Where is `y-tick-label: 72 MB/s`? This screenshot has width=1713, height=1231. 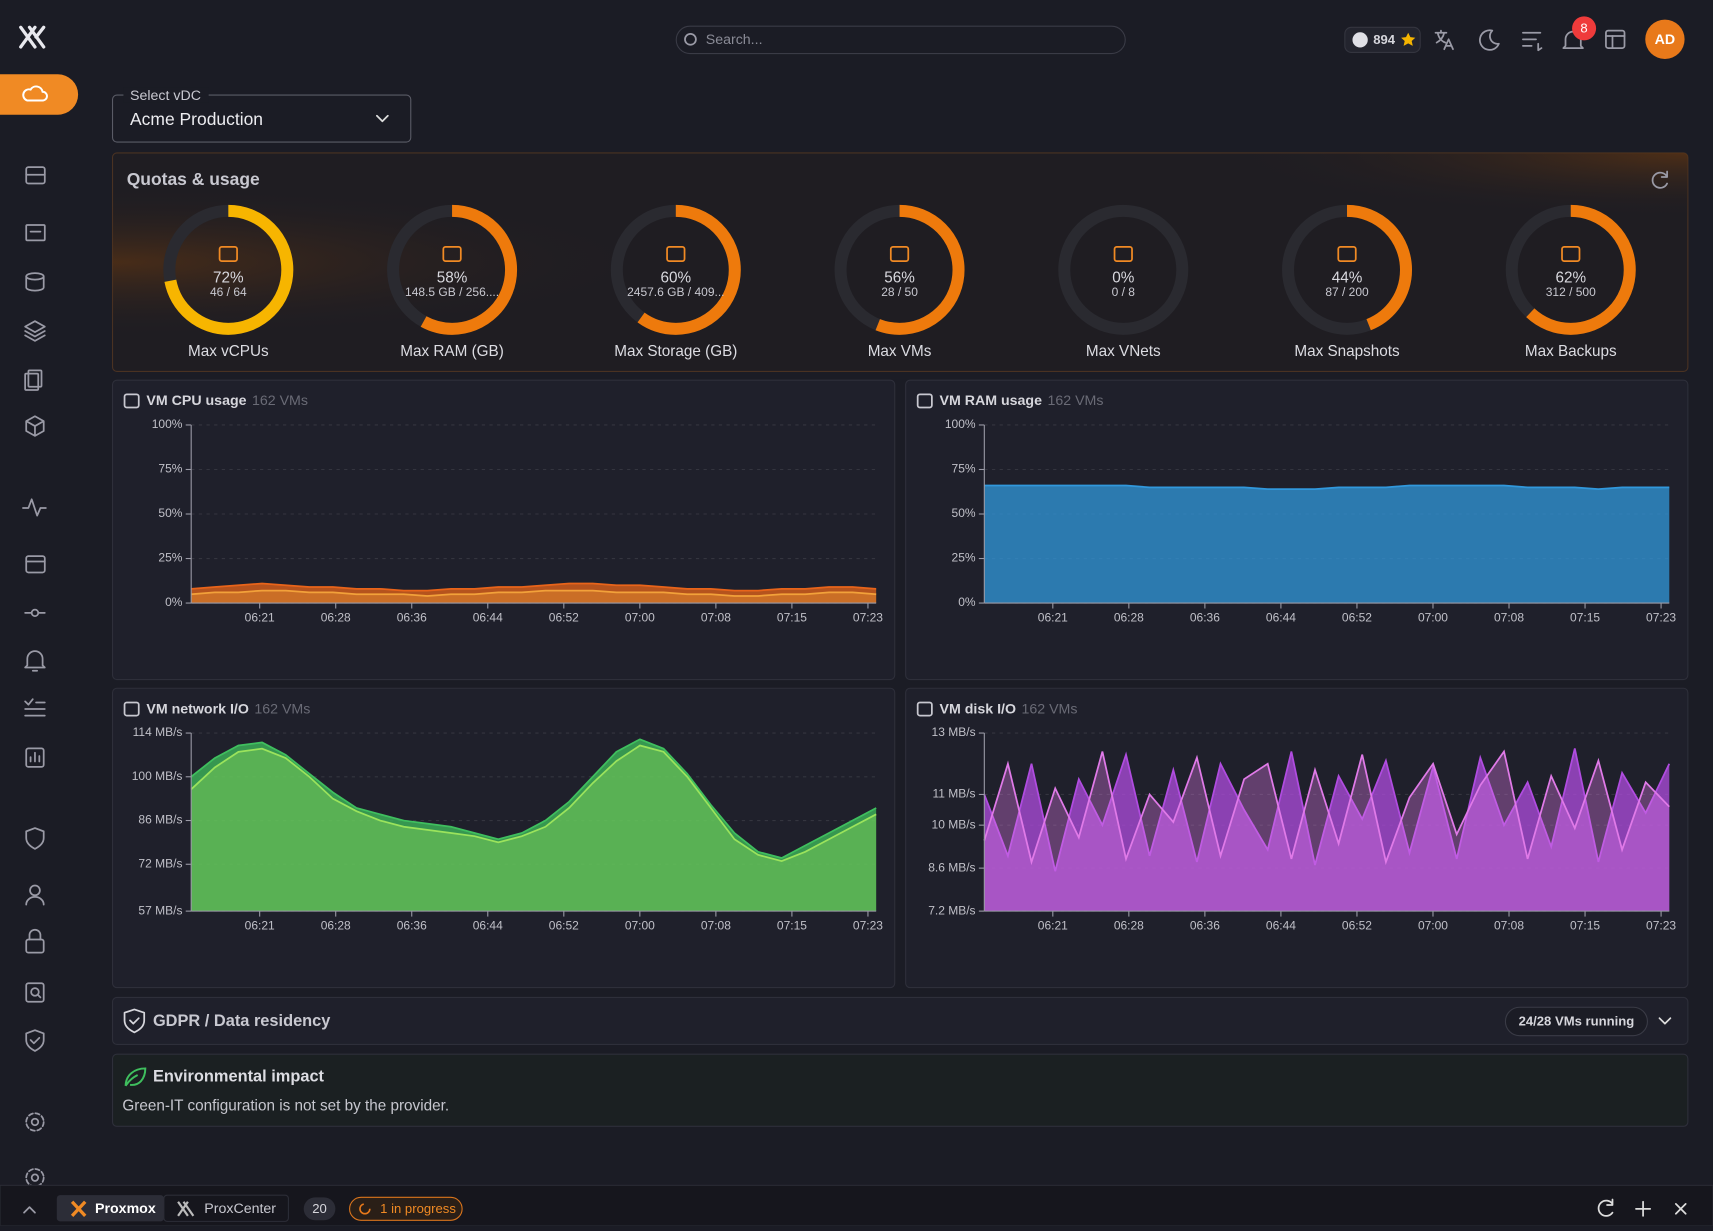
y-tick-label: 72 MB/s is located at coordinates (160, 863).